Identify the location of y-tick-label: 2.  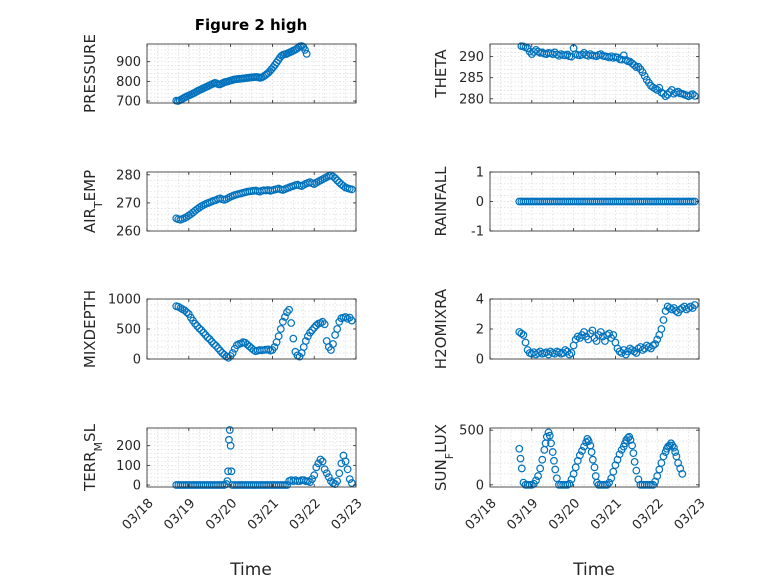
(480, 330).